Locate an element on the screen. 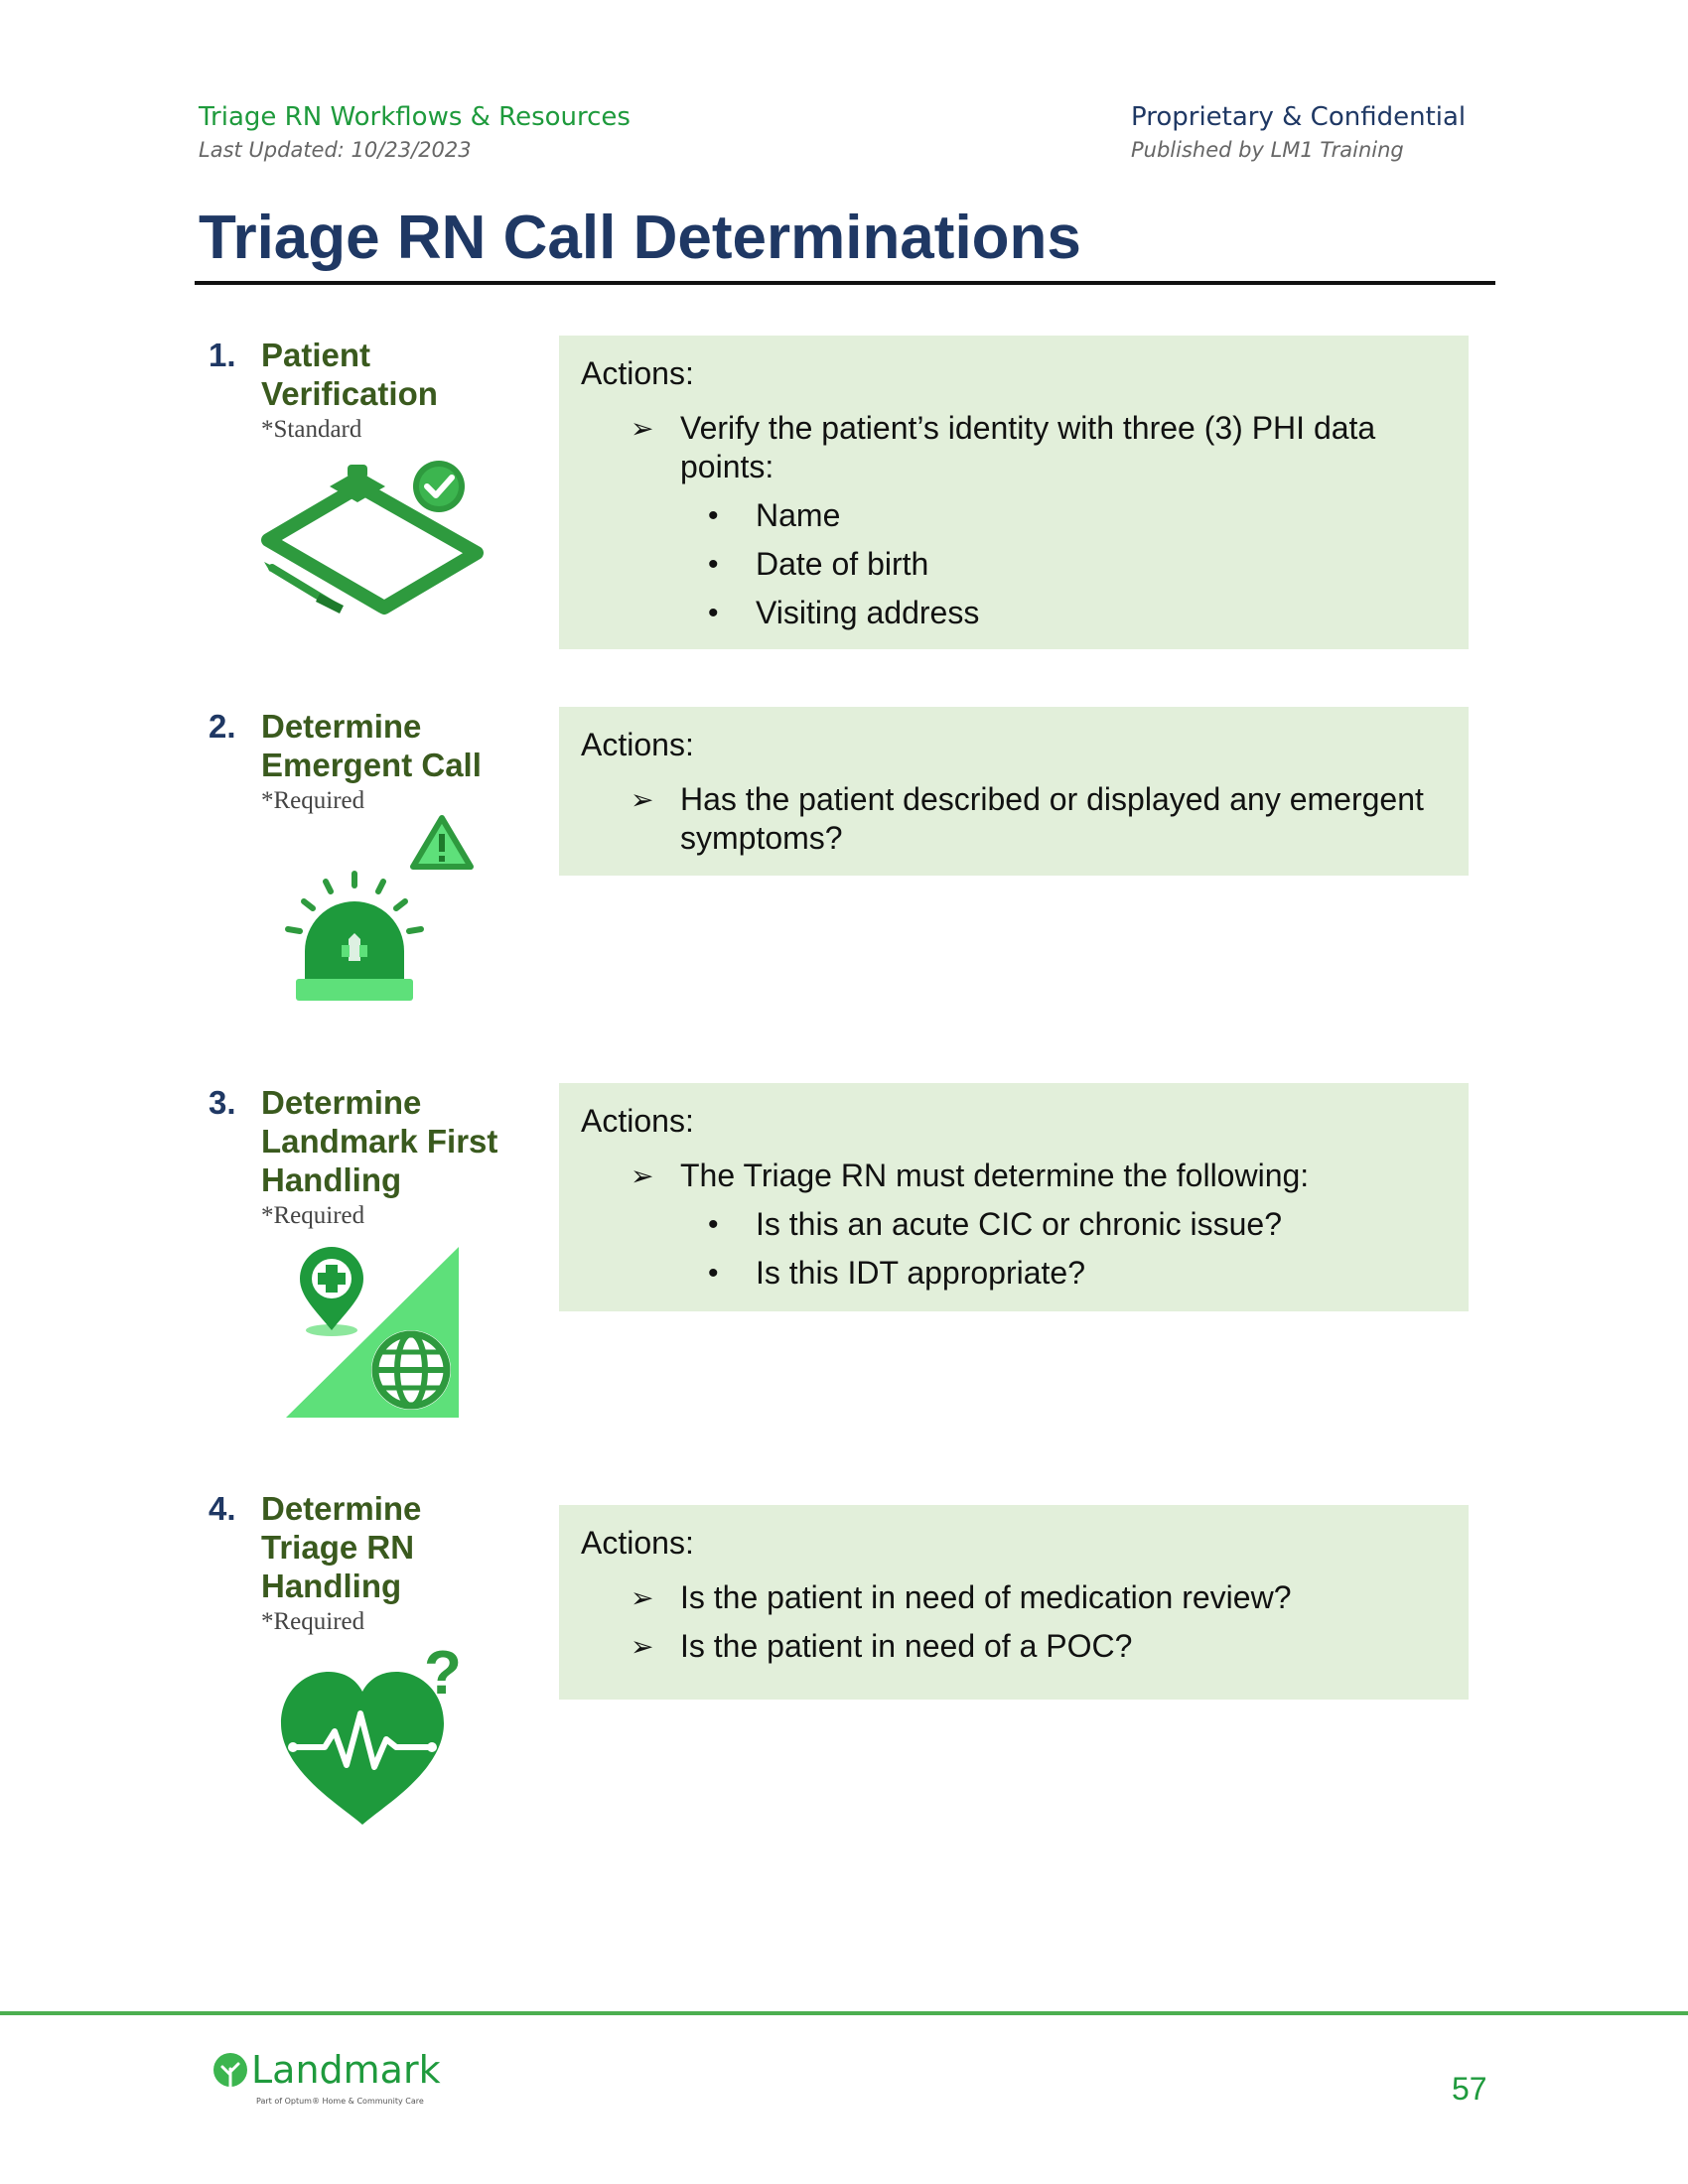 The height and width of the screenshot is (2184, 1688). step-2-heading: 2. Determine Emergent Call *Required is located at coordinates (359, 762).